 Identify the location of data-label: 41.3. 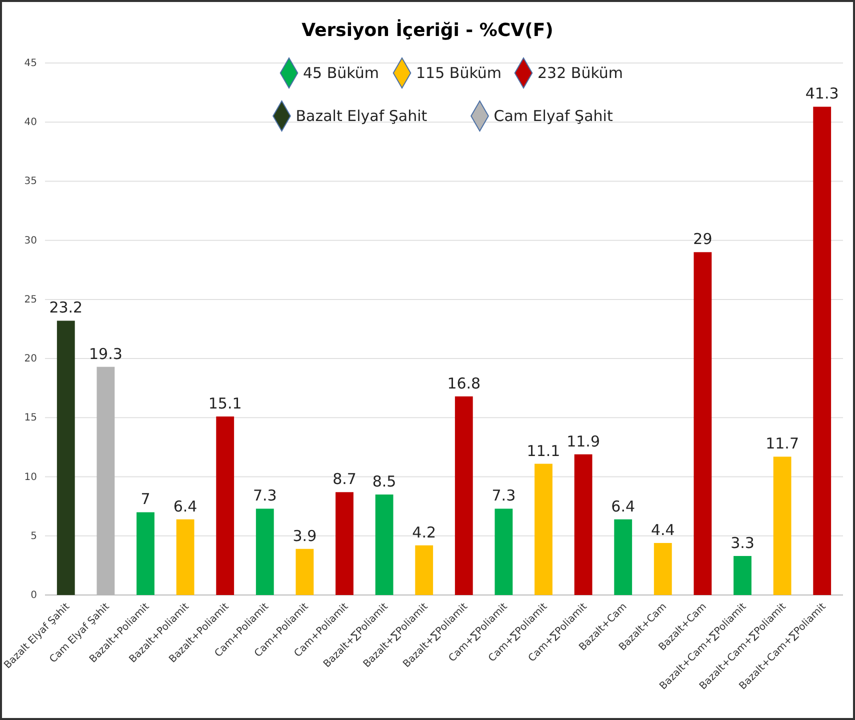
(822, 93).